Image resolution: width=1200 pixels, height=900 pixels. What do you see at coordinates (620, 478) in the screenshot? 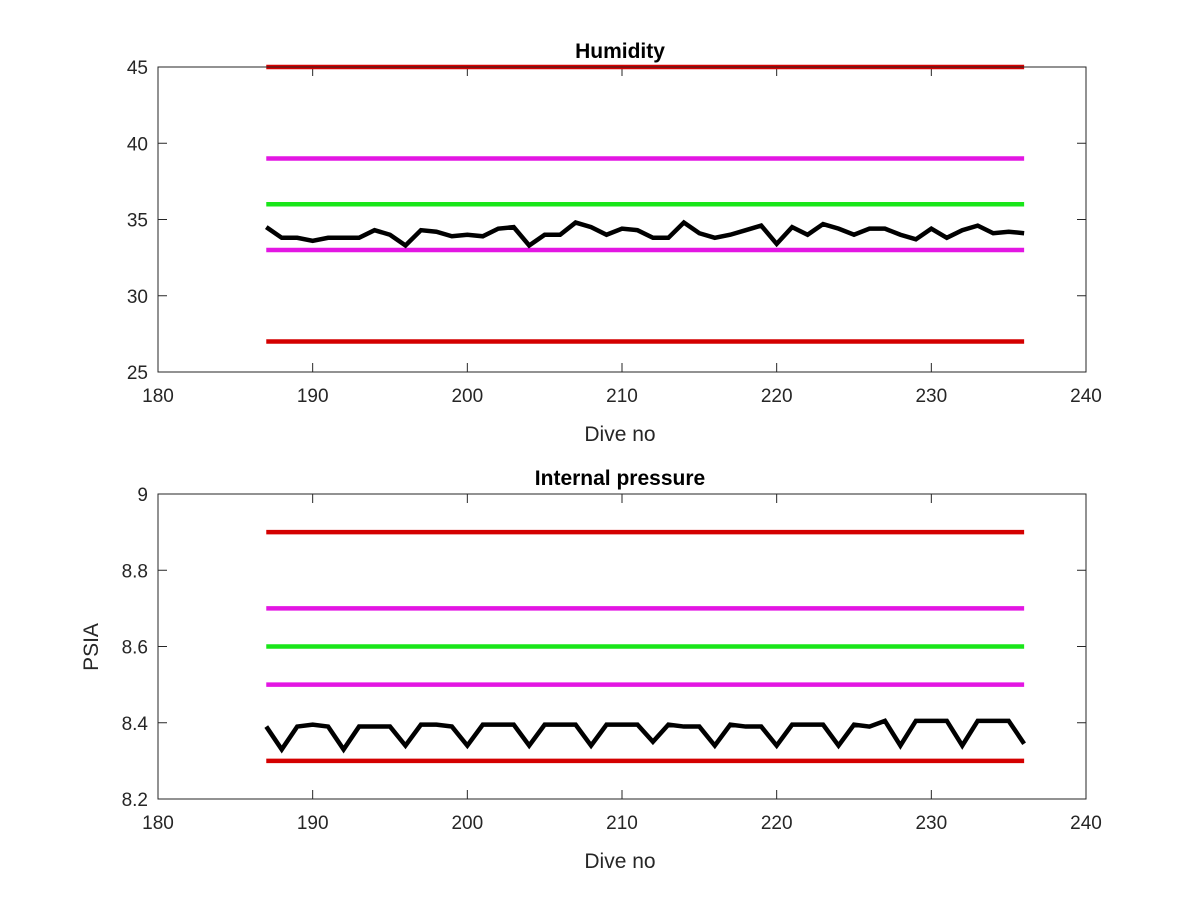
I see `chart-title: Internal pressure` at bounding box center [620, 478].